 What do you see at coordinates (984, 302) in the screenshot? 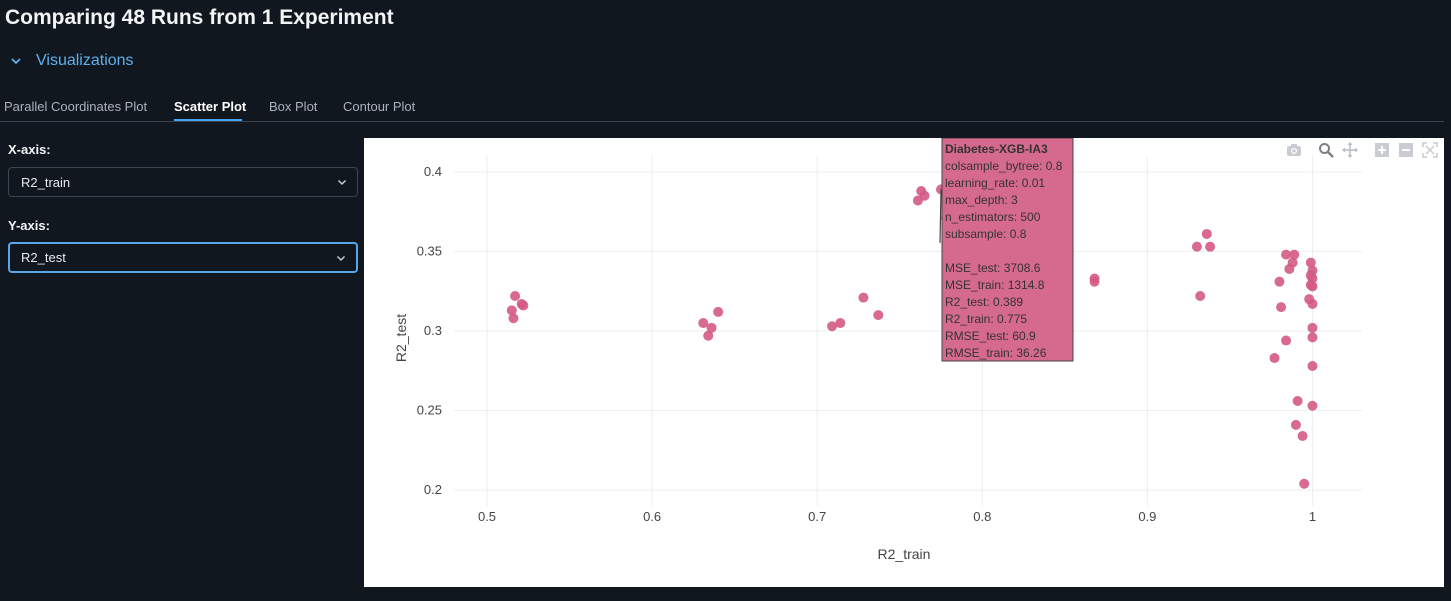
I see `hover-tooltip-line: R2_test: 0.389` at bounding box center [984, 302].